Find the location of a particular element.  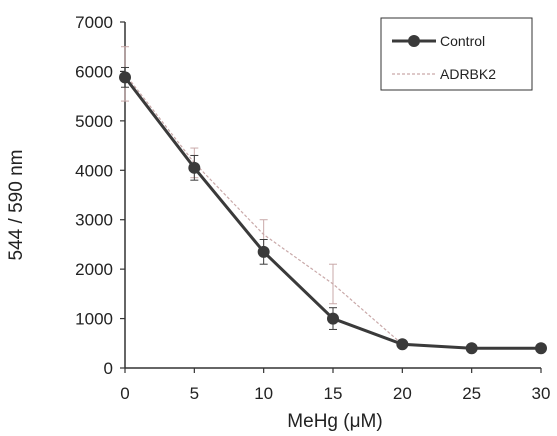

y-tick-label: 1000 is located at coordinates (94, 319).